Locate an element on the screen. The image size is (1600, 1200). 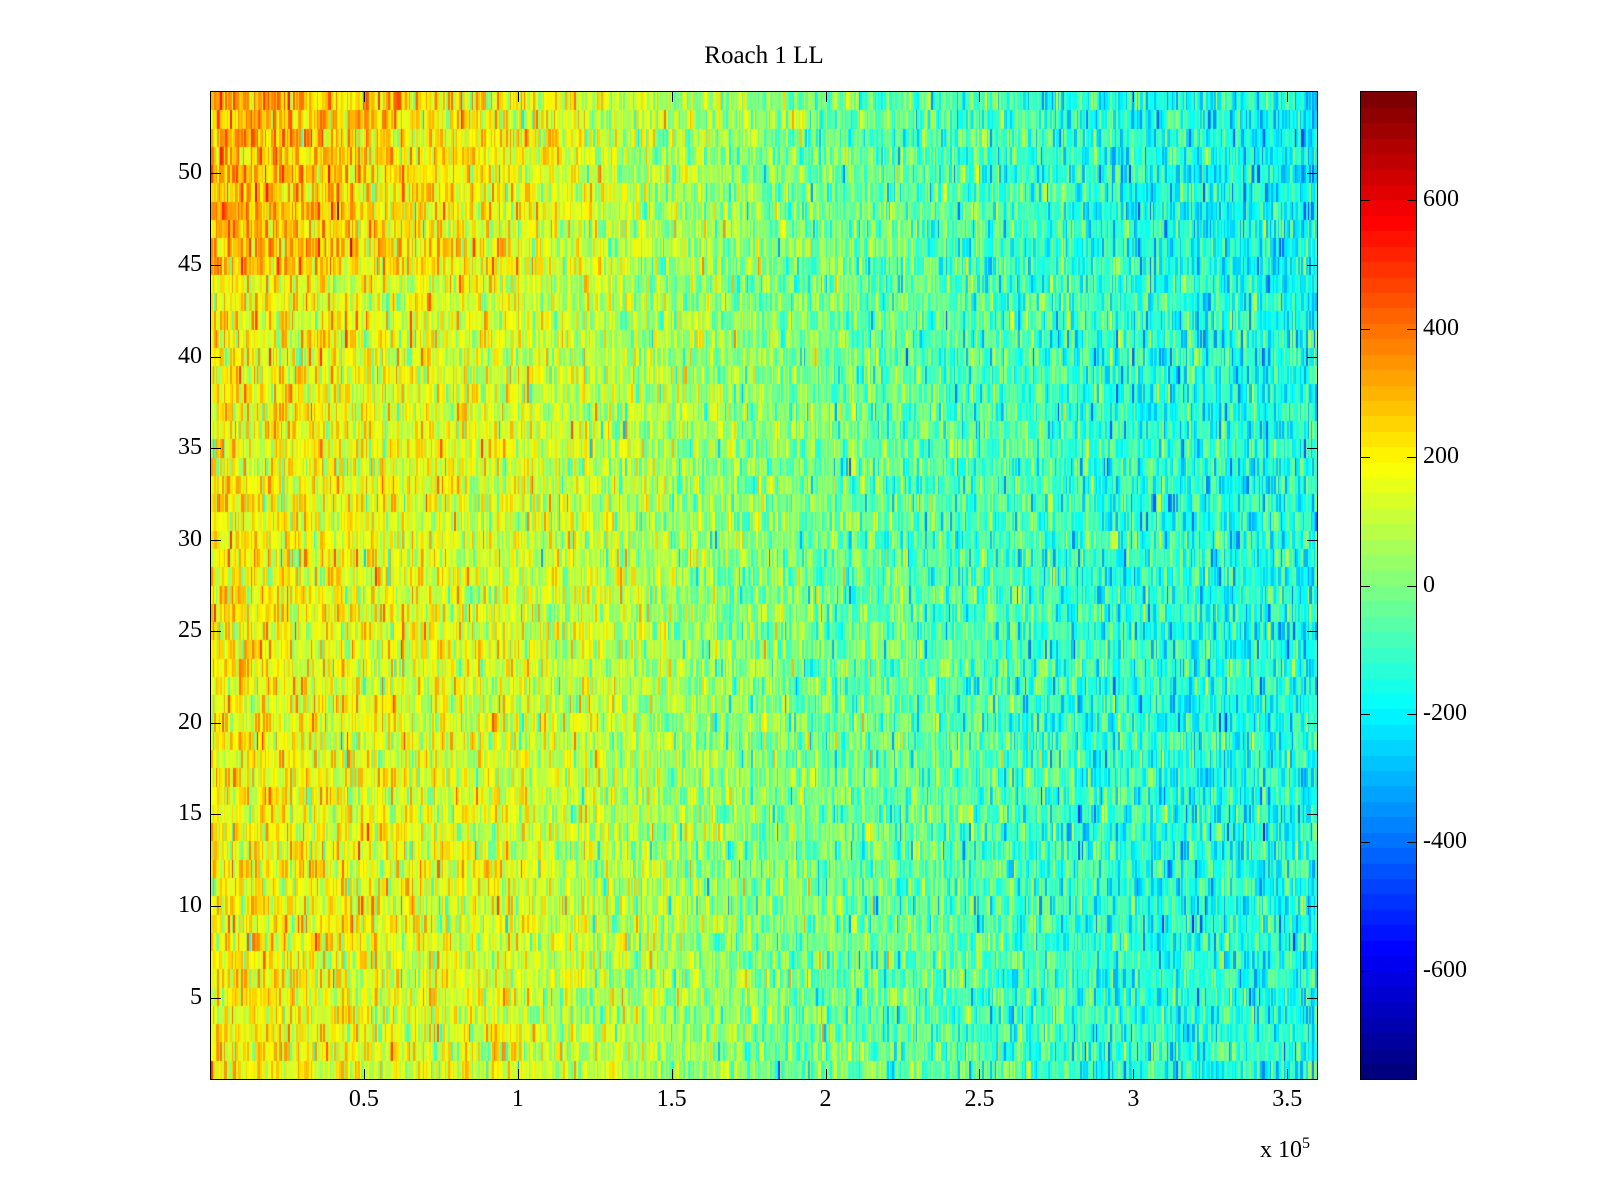
x-tick-label: 2 is located at coordinates (825, 1099).